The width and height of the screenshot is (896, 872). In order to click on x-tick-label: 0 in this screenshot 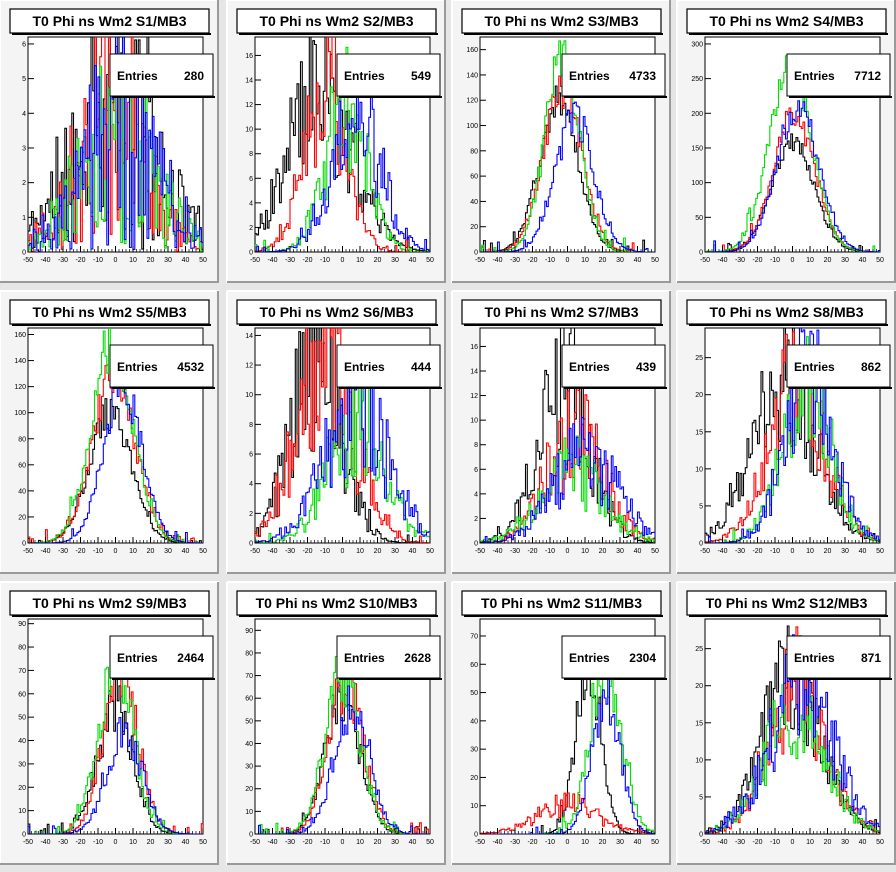, I will do `click(568, 842)`.